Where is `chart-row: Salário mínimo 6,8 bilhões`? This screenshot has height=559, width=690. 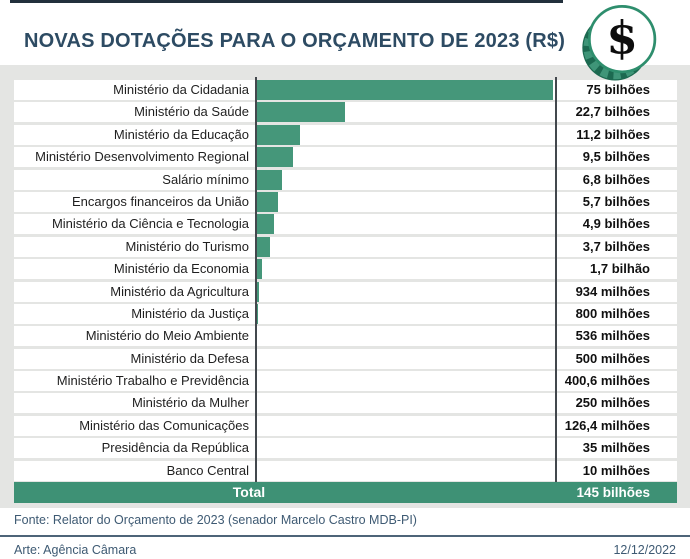
chart-row: Salário mínimo 6,8 bilhões is located at coordinates (345, 179).